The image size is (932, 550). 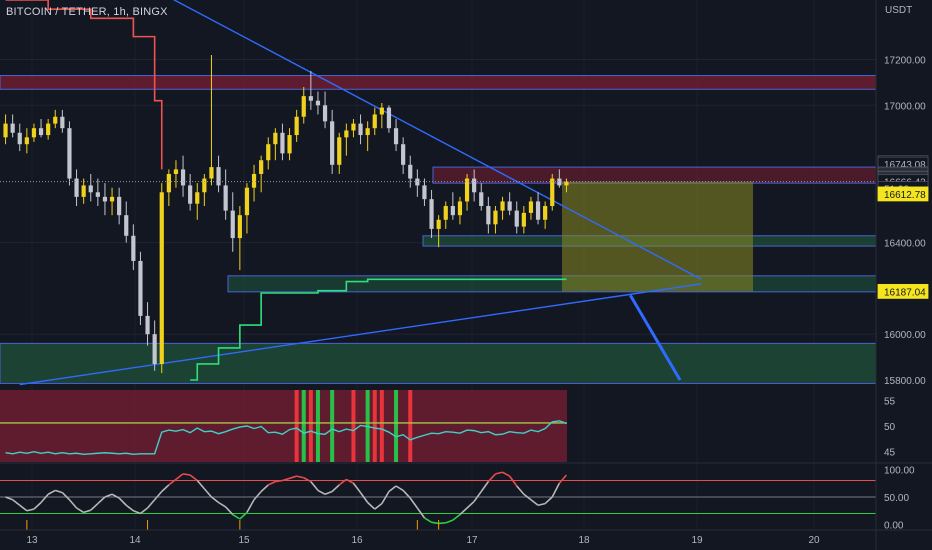 What do you see at coordinates (654, 175) in the screenshot?
I see `zone-sell-zone` at bounding box center [654, 175].